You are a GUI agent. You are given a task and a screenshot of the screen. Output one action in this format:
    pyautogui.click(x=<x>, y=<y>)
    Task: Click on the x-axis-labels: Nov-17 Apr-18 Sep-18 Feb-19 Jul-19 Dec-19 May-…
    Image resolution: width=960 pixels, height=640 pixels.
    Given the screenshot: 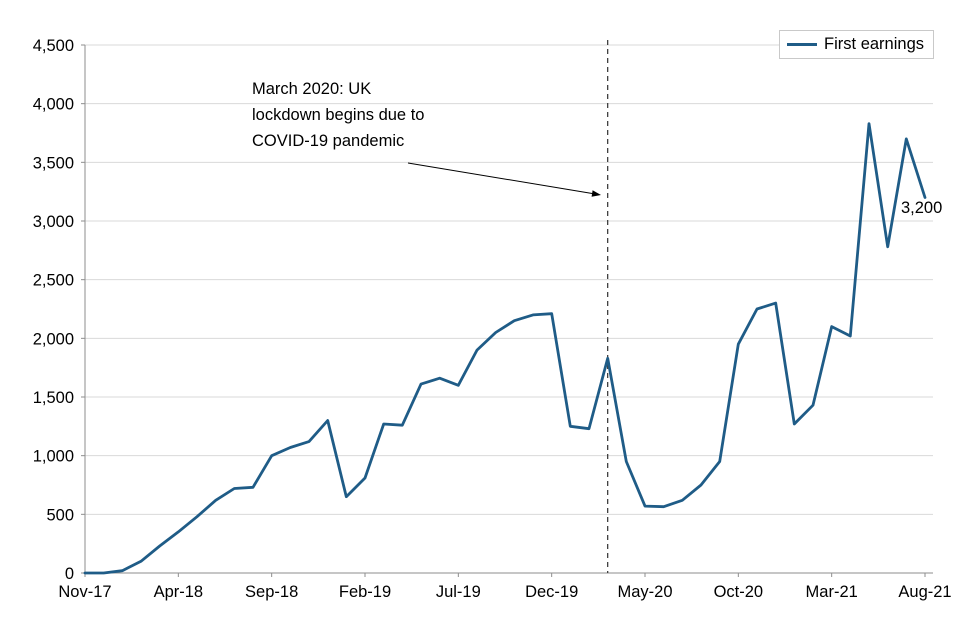 What is the action you would take?
    pyautogui.click(x=504, y=592)
    